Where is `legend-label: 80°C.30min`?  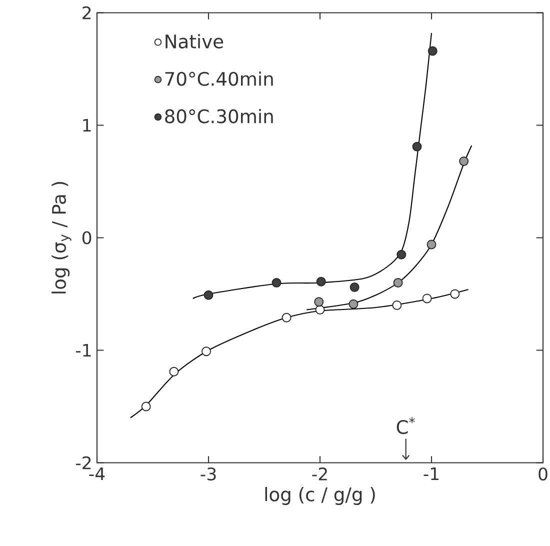 legend-label: 80°C.30min is located at coordinates (219, 116).